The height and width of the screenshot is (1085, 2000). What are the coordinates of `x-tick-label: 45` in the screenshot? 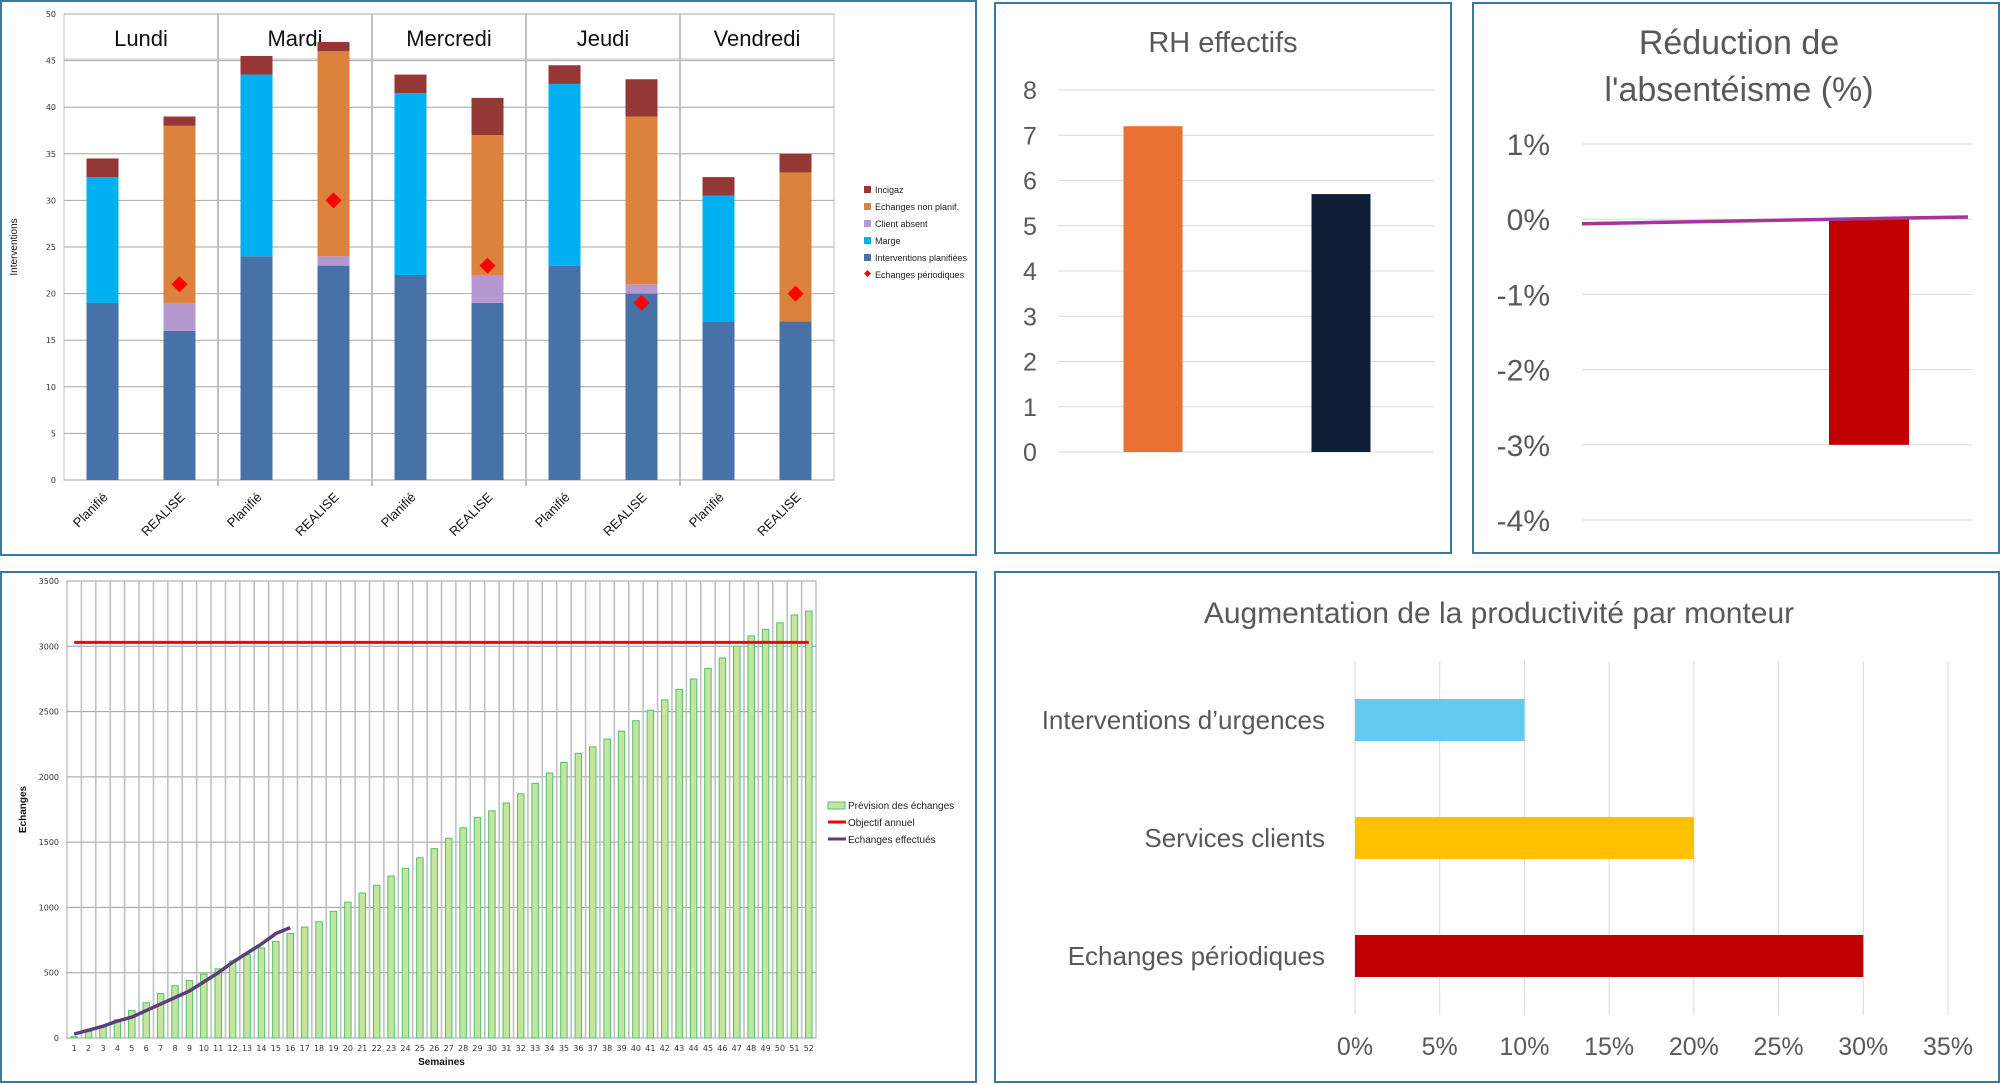 It's located at (708, 1048).